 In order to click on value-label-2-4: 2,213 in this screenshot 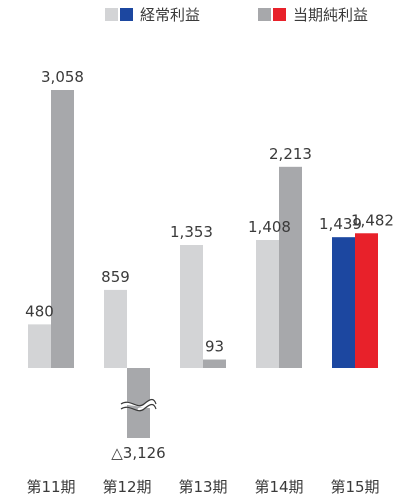, I will do `click(290, 154)`.